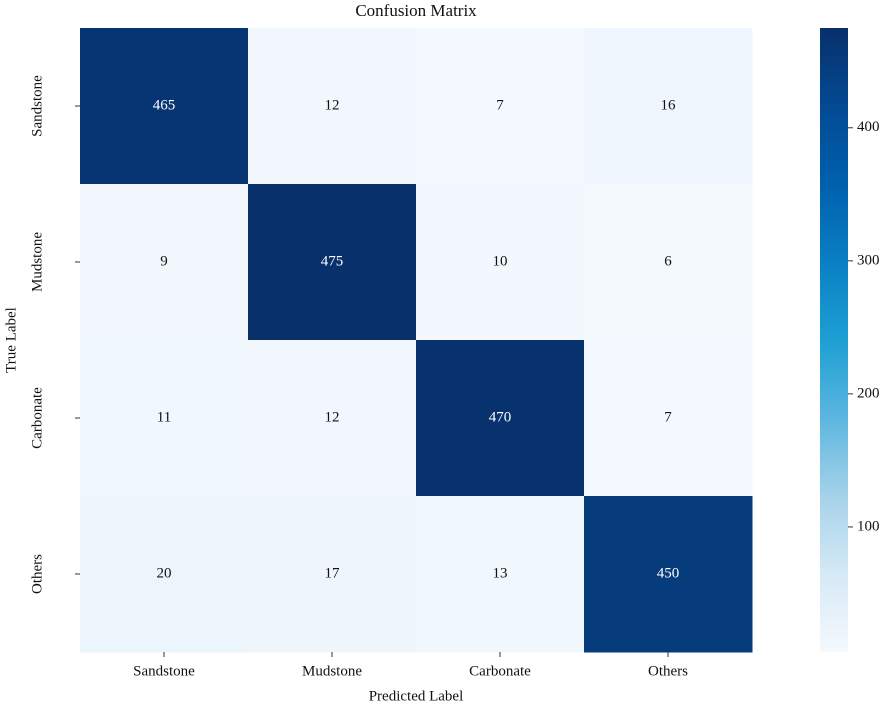 This screenshot has width=892, height=705. What do you see at coordinates (164, 671) in the screenshot?
I see `x-tick-label: Sandstone` at bounding box center [164, 671].